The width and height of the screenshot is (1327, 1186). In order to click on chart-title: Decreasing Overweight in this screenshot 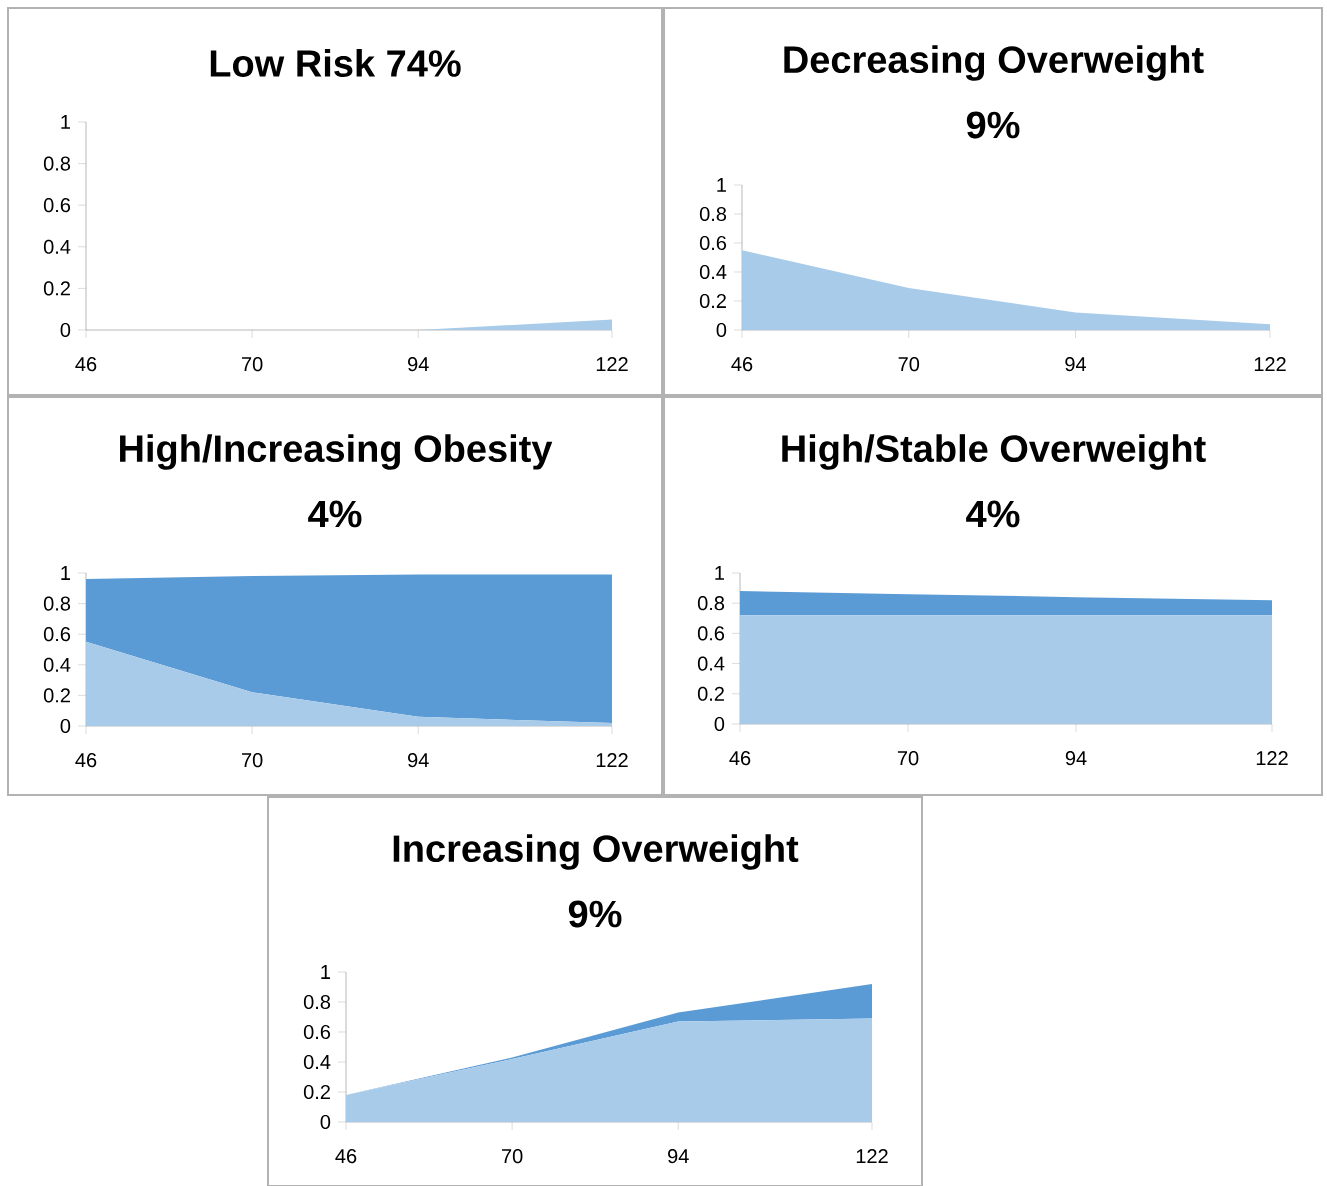, I will do `click(994, 63)`.